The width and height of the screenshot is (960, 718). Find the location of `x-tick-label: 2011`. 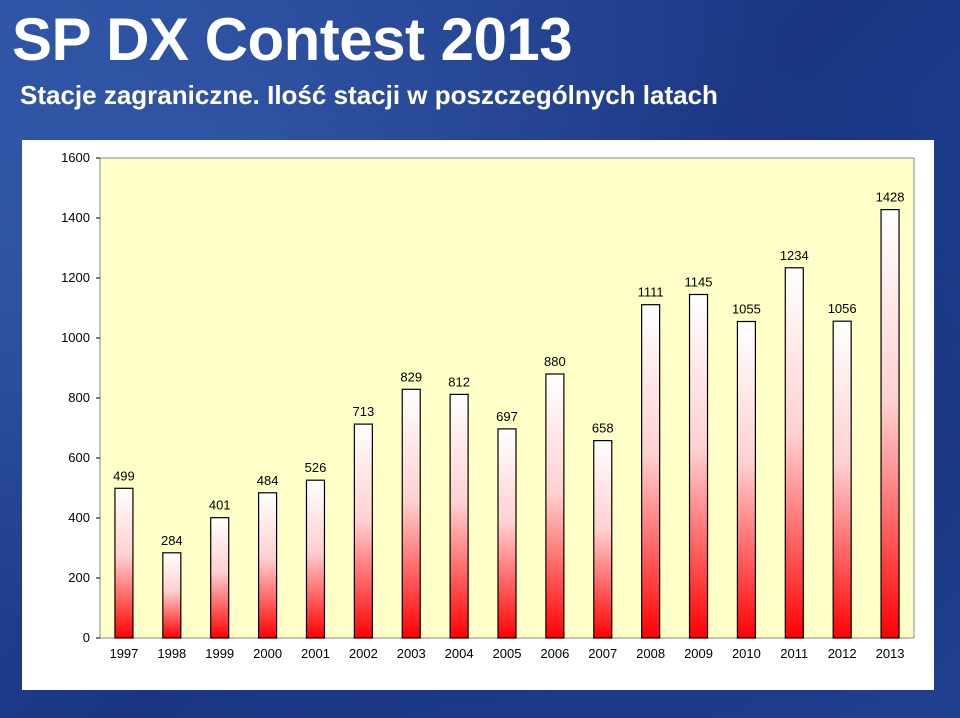

x-tick-label: 2011 is located at coordinates (794, 653).